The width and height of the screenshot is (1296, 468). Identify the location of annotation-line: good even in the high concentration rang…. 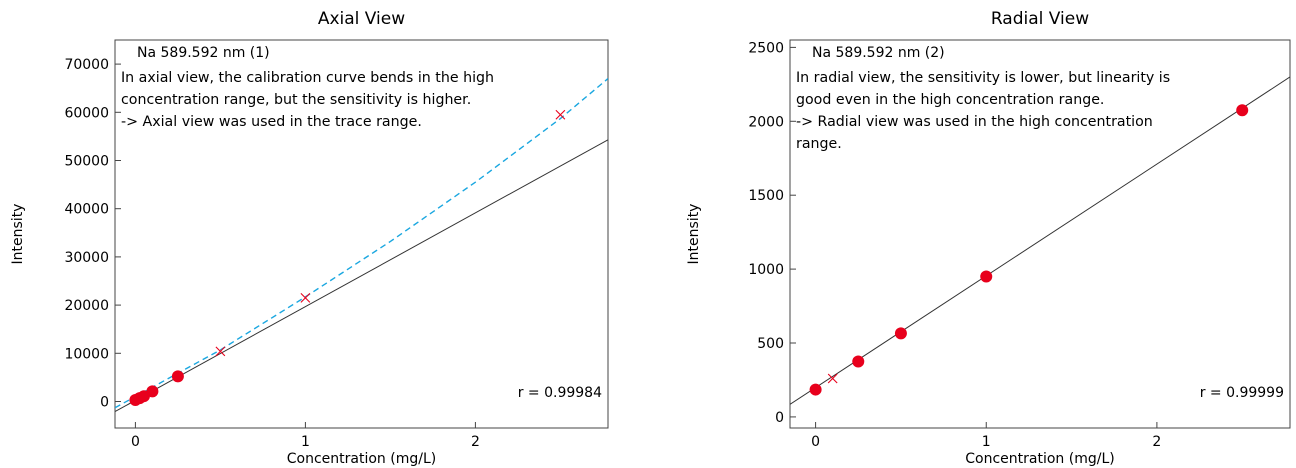
(950, 100).